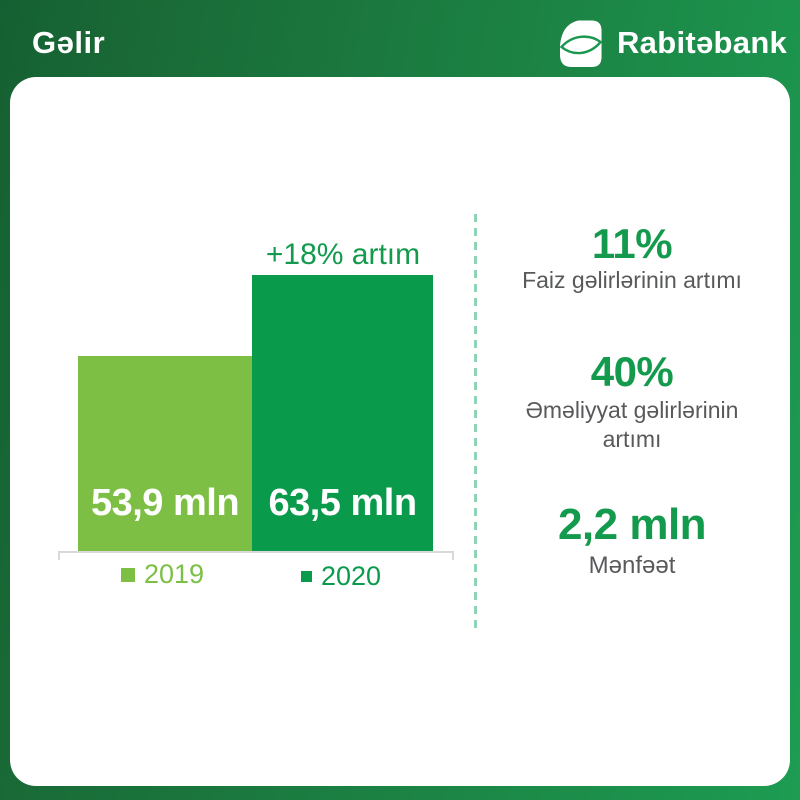 This screenshot has width=800, height=800. What do you see at coordinates (632, 524) in the screenshot?
I see `stat-value-profit: 2,2 mln` at bounding box center [632, 524].